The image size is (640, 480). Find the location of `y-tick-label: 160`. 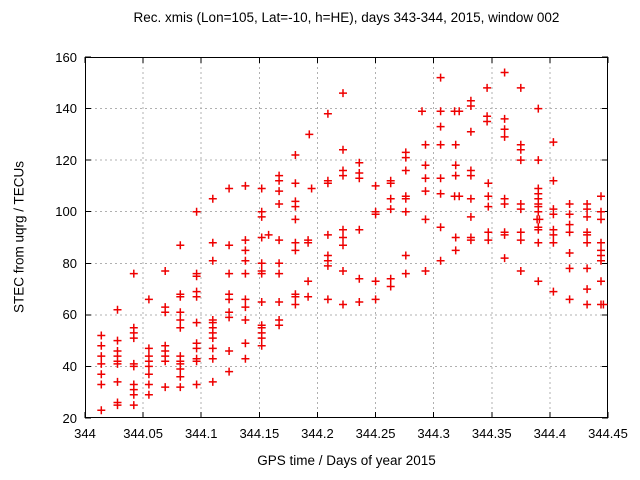

y-tick-label: 160 is located at coordinates (66, 57).